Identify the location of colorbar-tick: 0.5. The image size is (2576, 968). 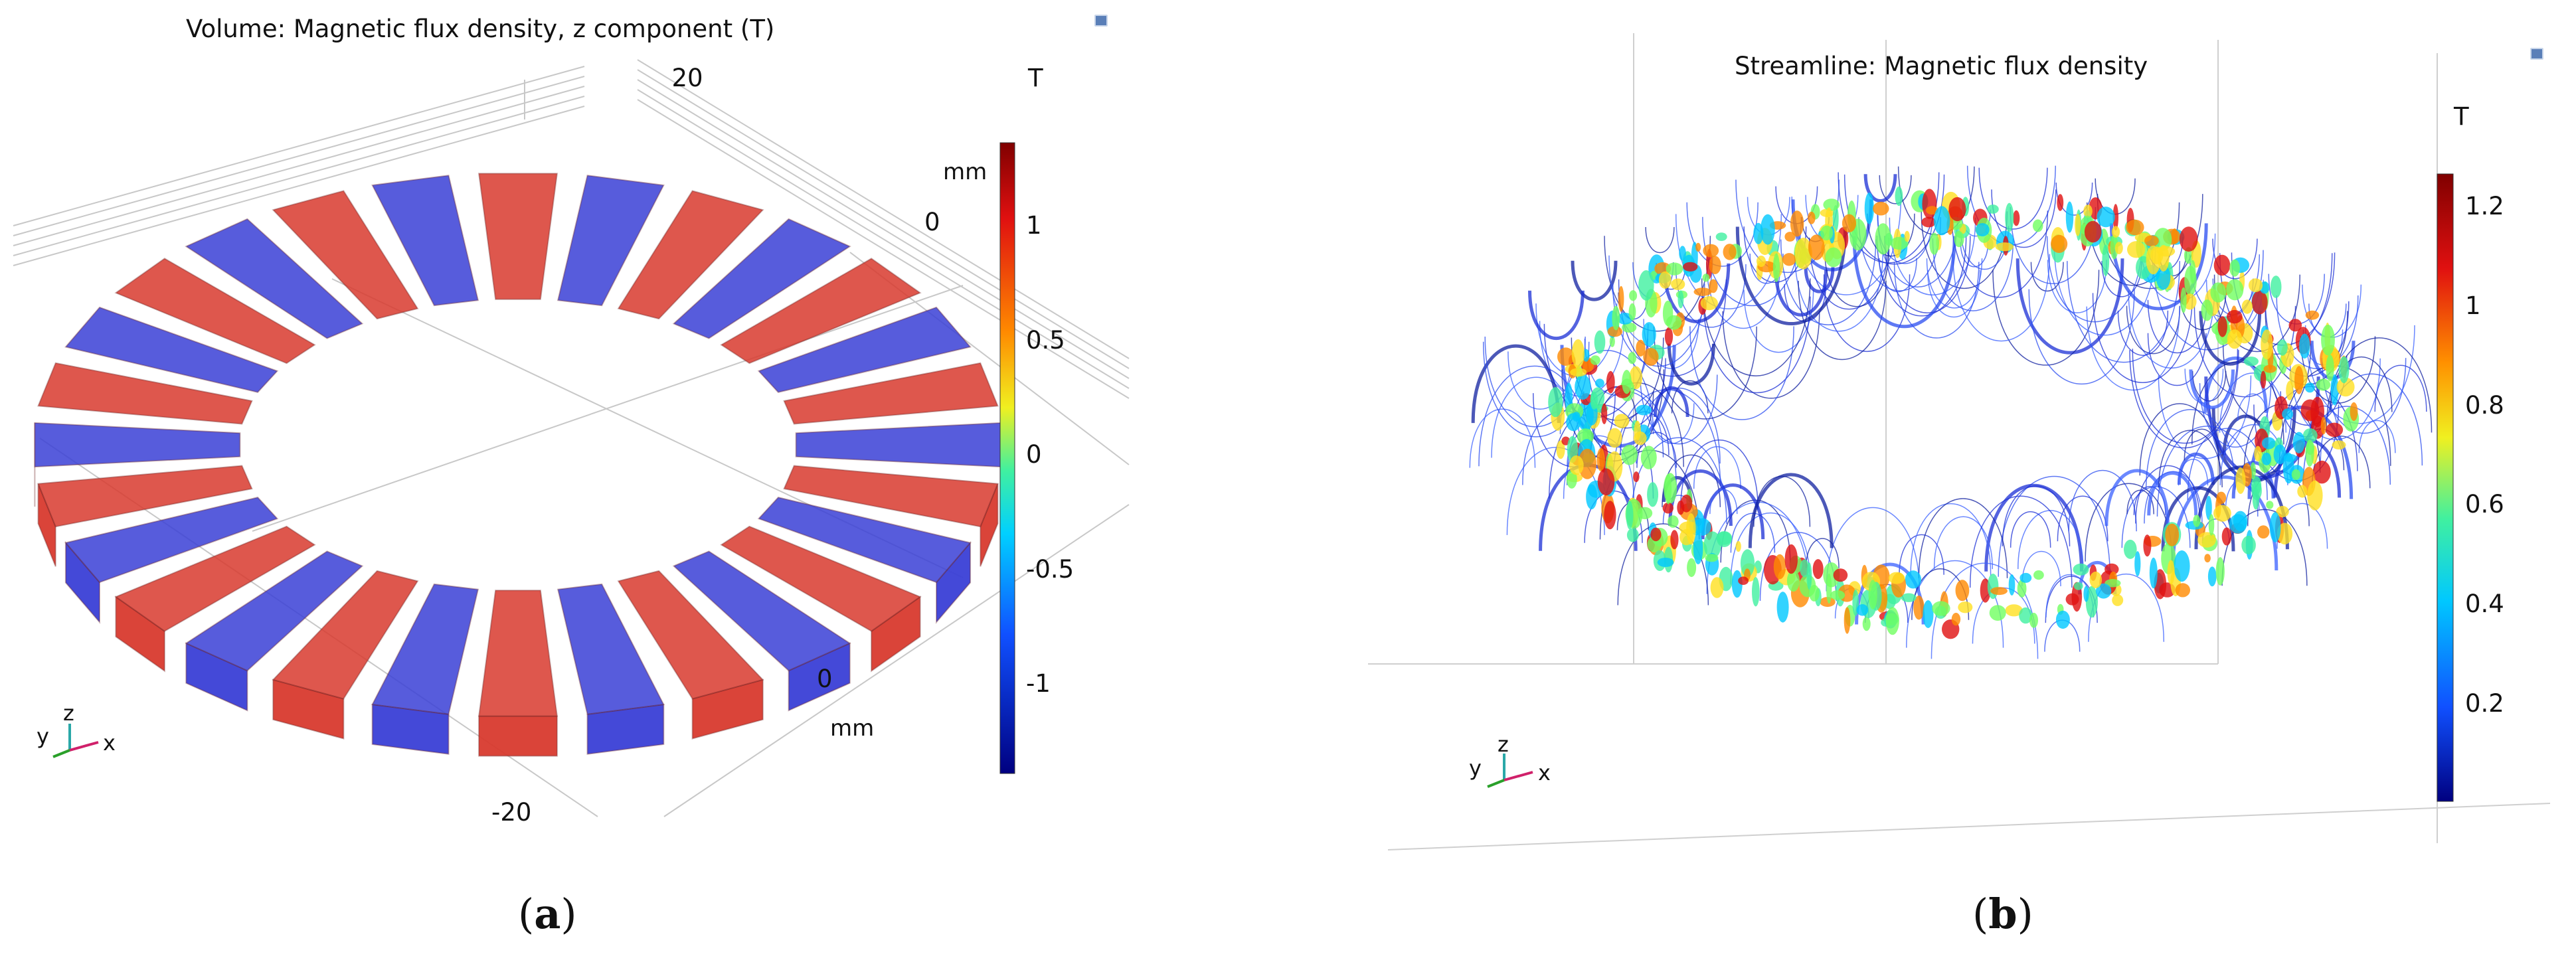
(1045, 341).